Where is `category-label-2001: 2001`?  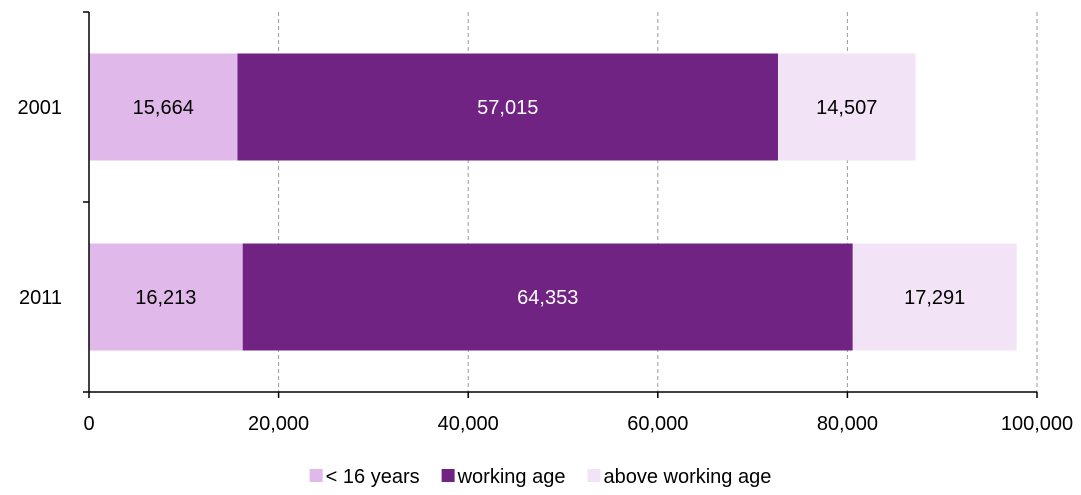
category-label-2001: 2001 is located at coordinates (40, 108).